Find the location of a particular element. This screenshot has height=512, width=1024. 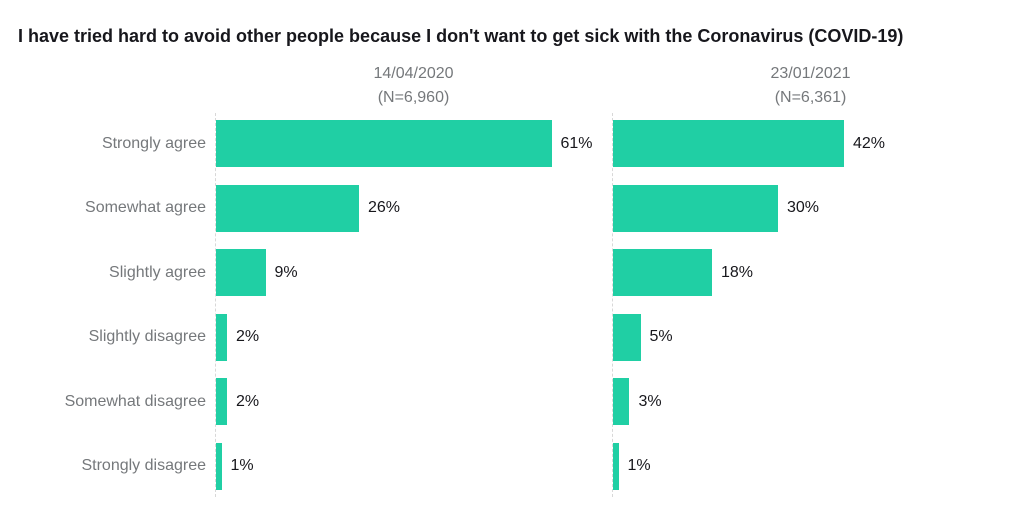

category-label: Strongly agree is located at coordinates (153, 143).